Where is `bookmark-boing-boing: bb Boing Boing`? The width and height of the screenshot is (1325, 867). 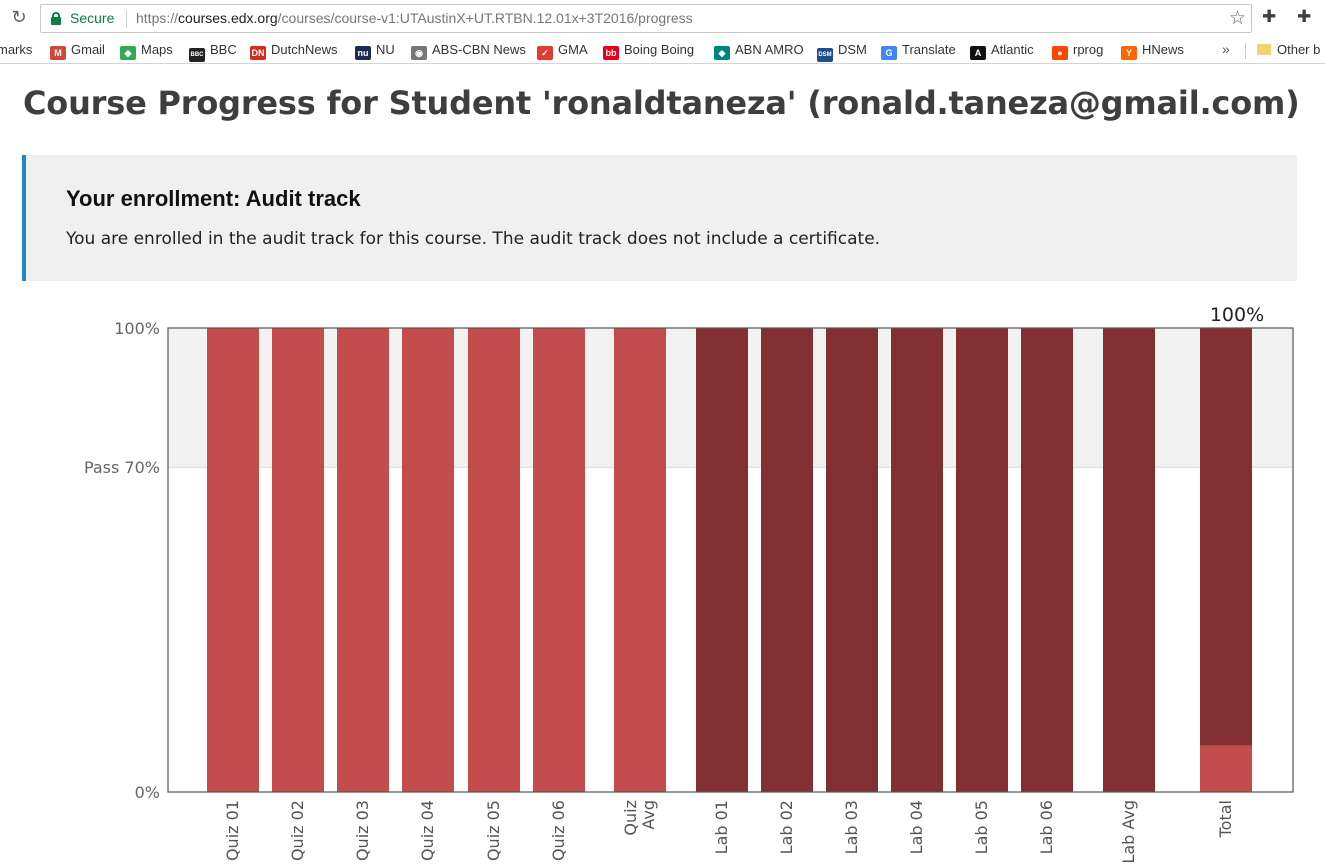
bookmark-boing-boing: bb Boing Boing is located at coordinates (649, 50).